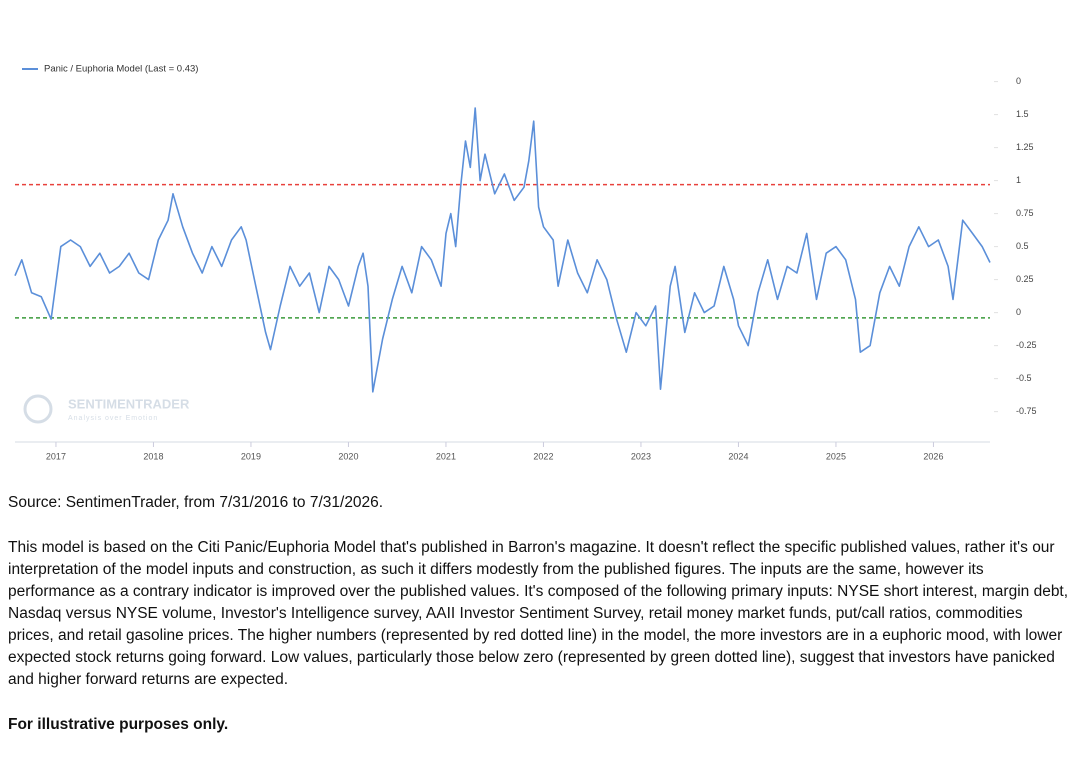  Describe the element at coordinates (251, 456) in the screenshot. I see `x-tick-label: 2019` at that location.